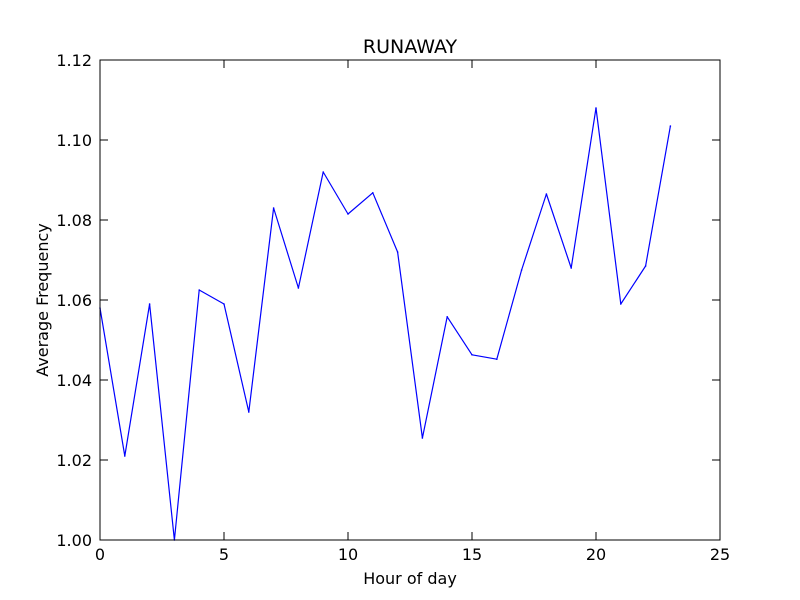 This screenshot has width=800, height=600. What do you see at coordinates (74, 460) in the screenshot?
I see `y-tick-label: 1.02` at bounding box center [74, 460].